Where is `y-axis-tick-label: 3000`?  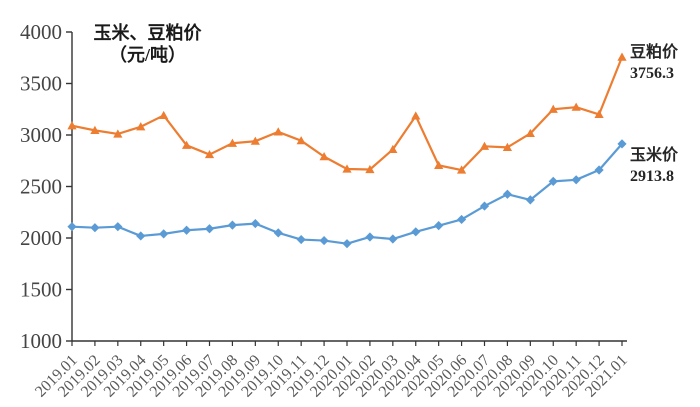 y-axis-tick-label: 3000 is located at coordinates (41, 135).